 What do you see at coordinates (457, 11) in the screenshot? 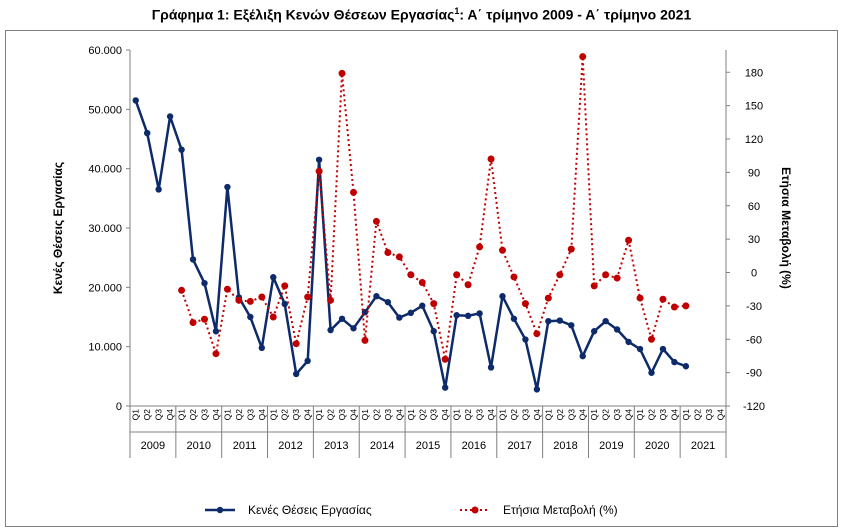
I see `chart-title-footnote: 1` at bounding box center [457, 11].